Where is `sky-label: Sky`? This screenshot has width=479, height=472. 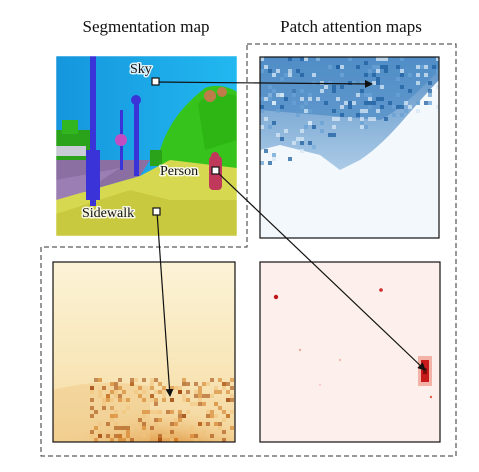
sky-label: Sky is located at coordinates (141, 69).